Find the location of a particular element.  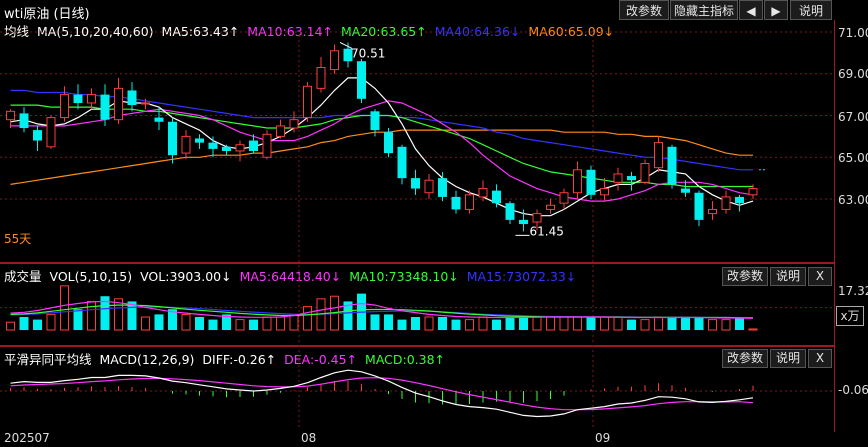

dea-line is located at coordinates (382, 394).